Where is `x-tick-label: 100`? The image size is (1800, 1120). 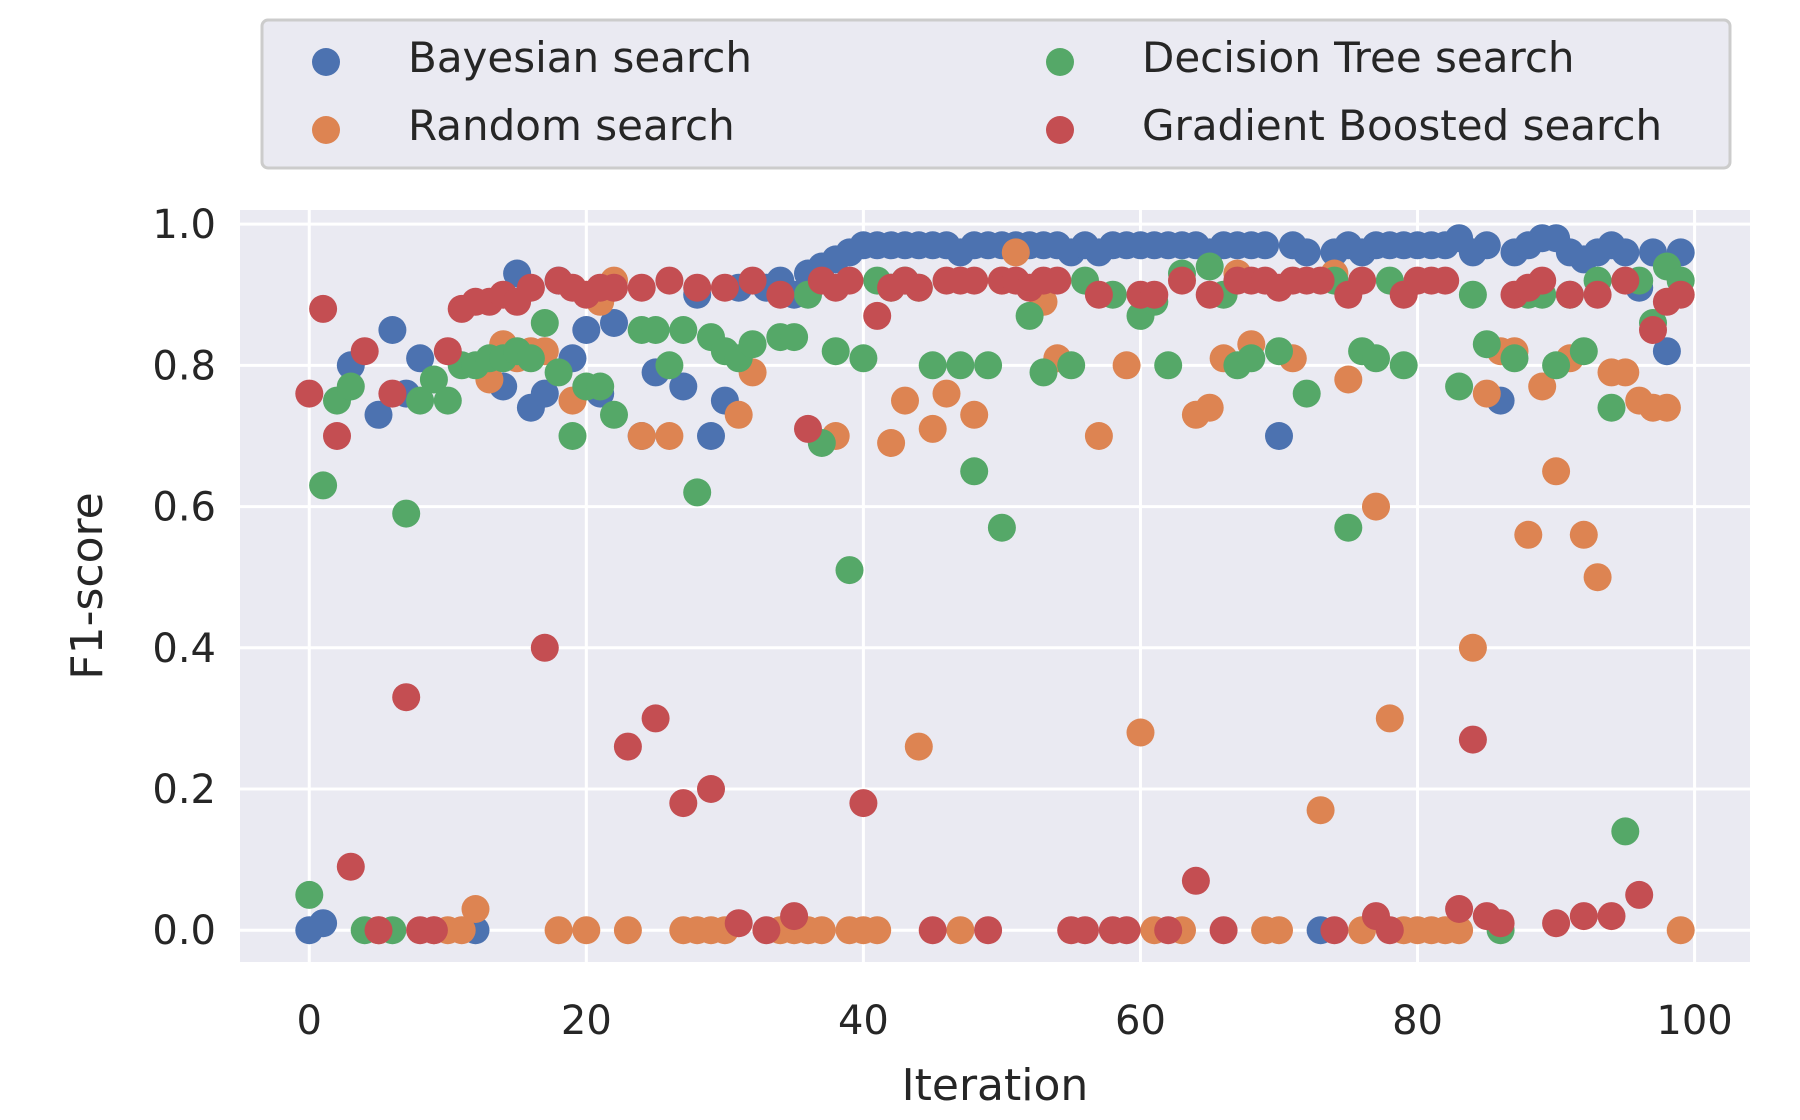 x-tick-label: 100 is located at coordinates (1694, 1021).